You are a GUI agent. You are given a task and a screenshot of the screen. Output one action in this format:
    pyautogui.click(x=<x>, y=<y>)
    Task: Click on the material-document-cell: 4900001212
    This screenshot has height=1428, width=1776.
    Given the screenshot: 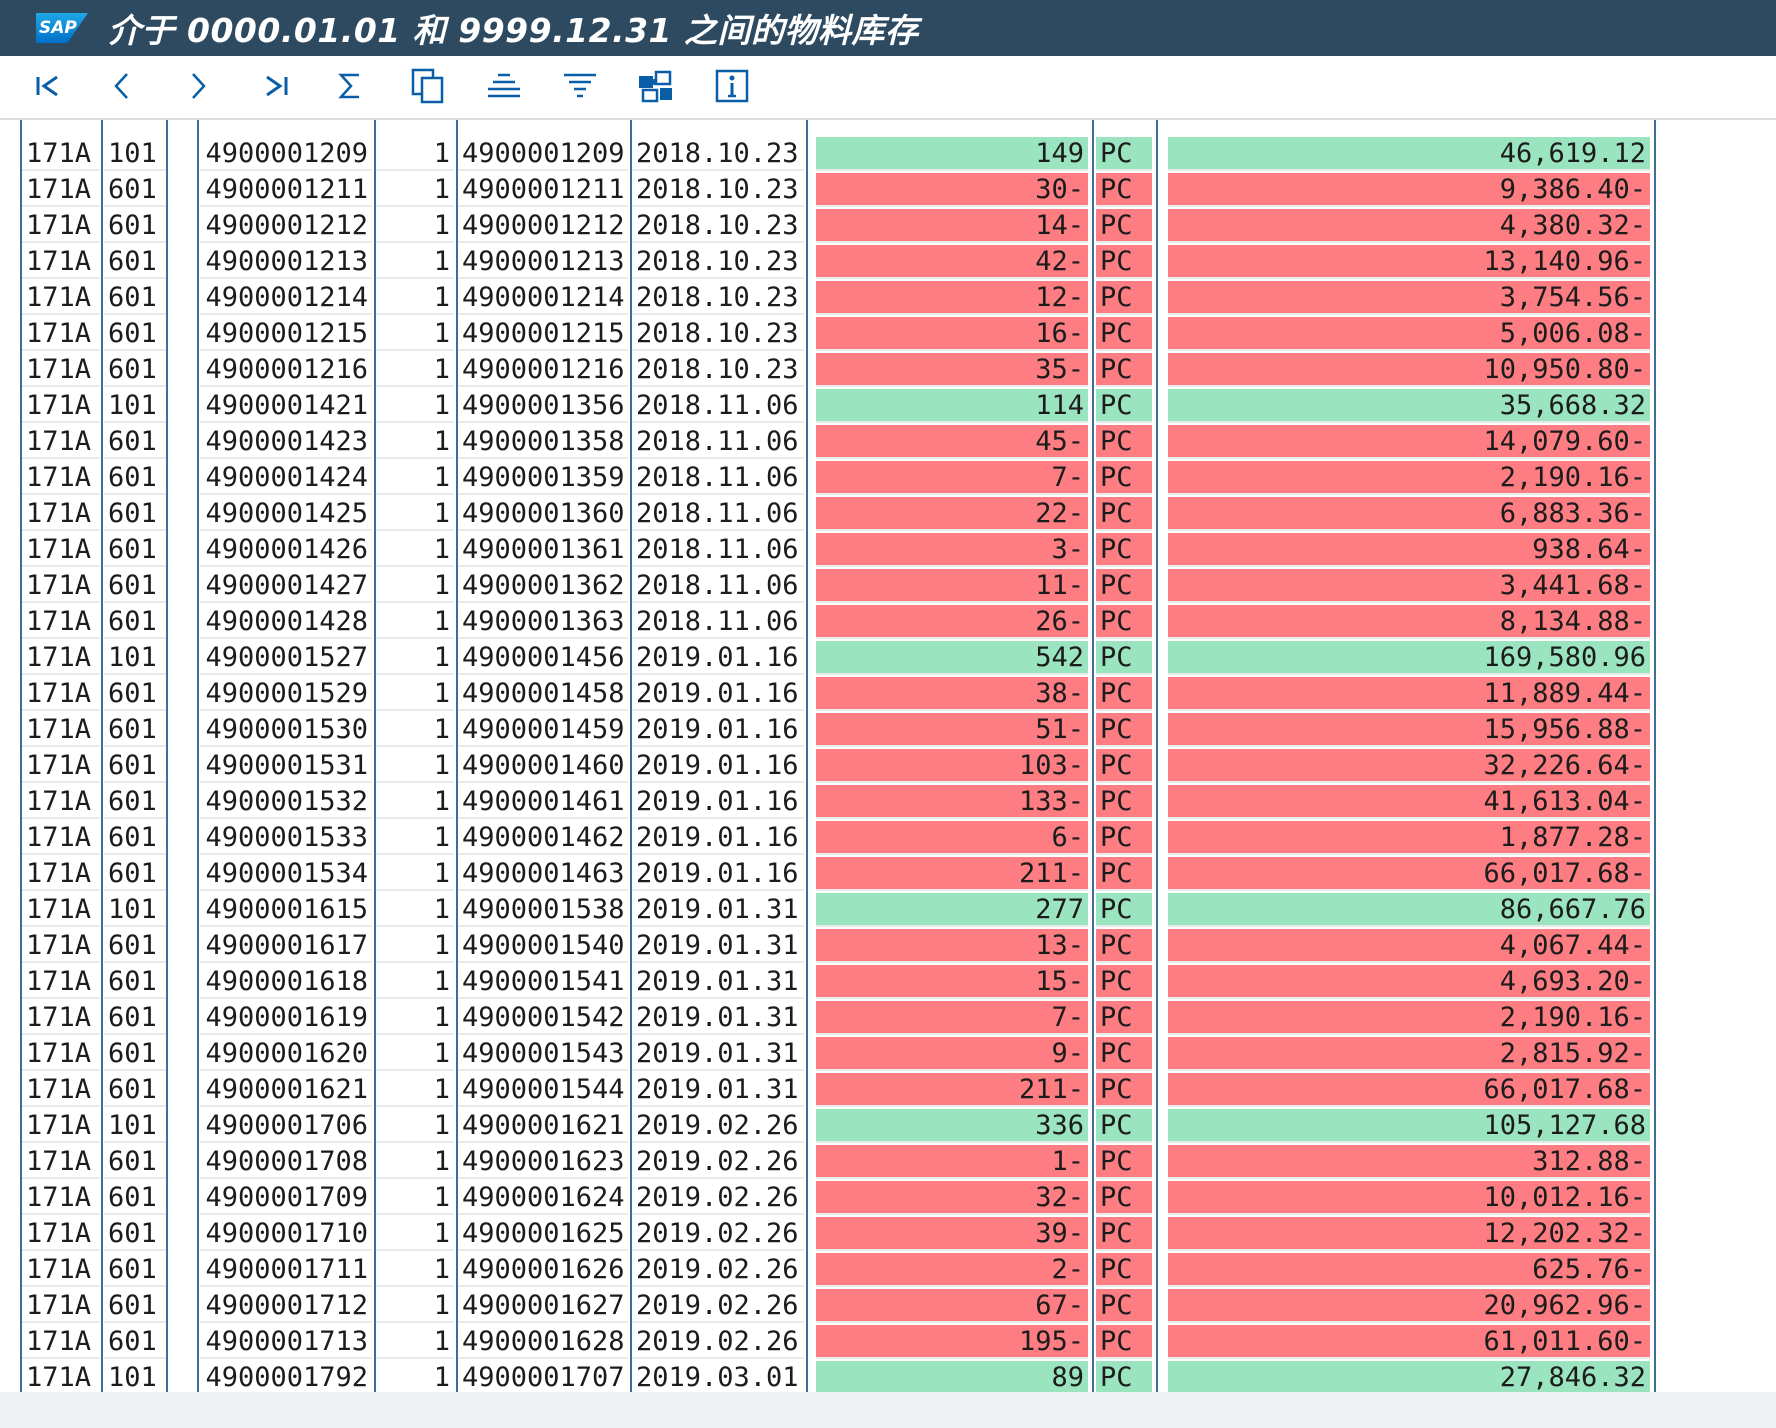 What is the action you would take?
    pyautogui.click(x=286, y=226)
    